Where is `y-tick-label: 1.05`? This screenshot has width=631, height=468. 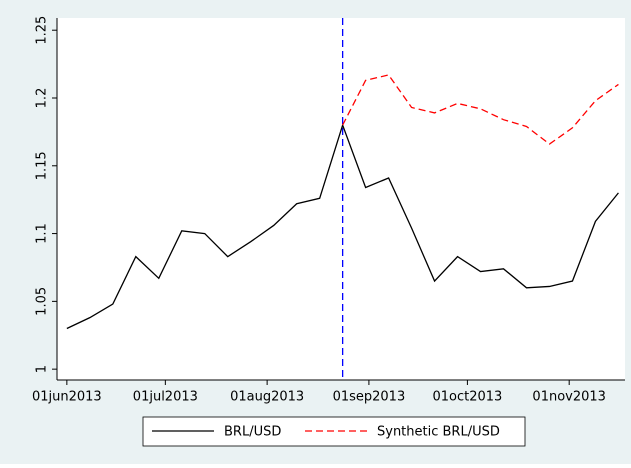 y-tick-label: 1.05 is located at coordinates (42, 301).